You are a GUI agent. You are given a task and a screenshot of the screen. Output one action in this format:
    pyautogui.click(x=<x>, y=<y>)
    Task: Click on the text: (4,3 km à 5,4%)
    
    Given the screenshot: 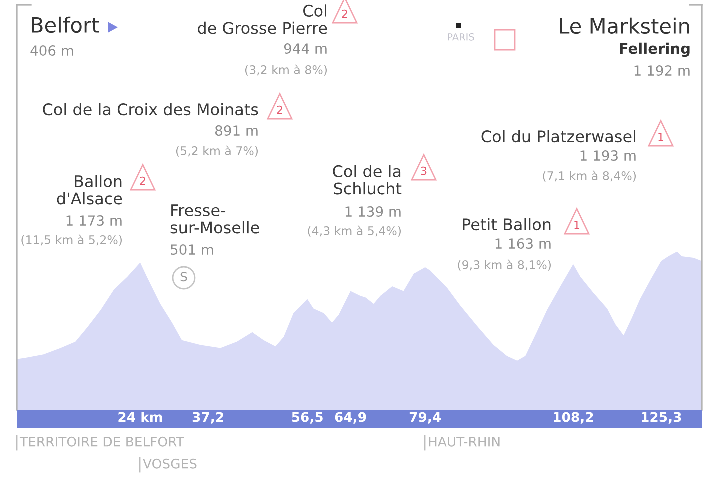 What is the action you would take?
    pyautogui.click(x=354, y=231)
    